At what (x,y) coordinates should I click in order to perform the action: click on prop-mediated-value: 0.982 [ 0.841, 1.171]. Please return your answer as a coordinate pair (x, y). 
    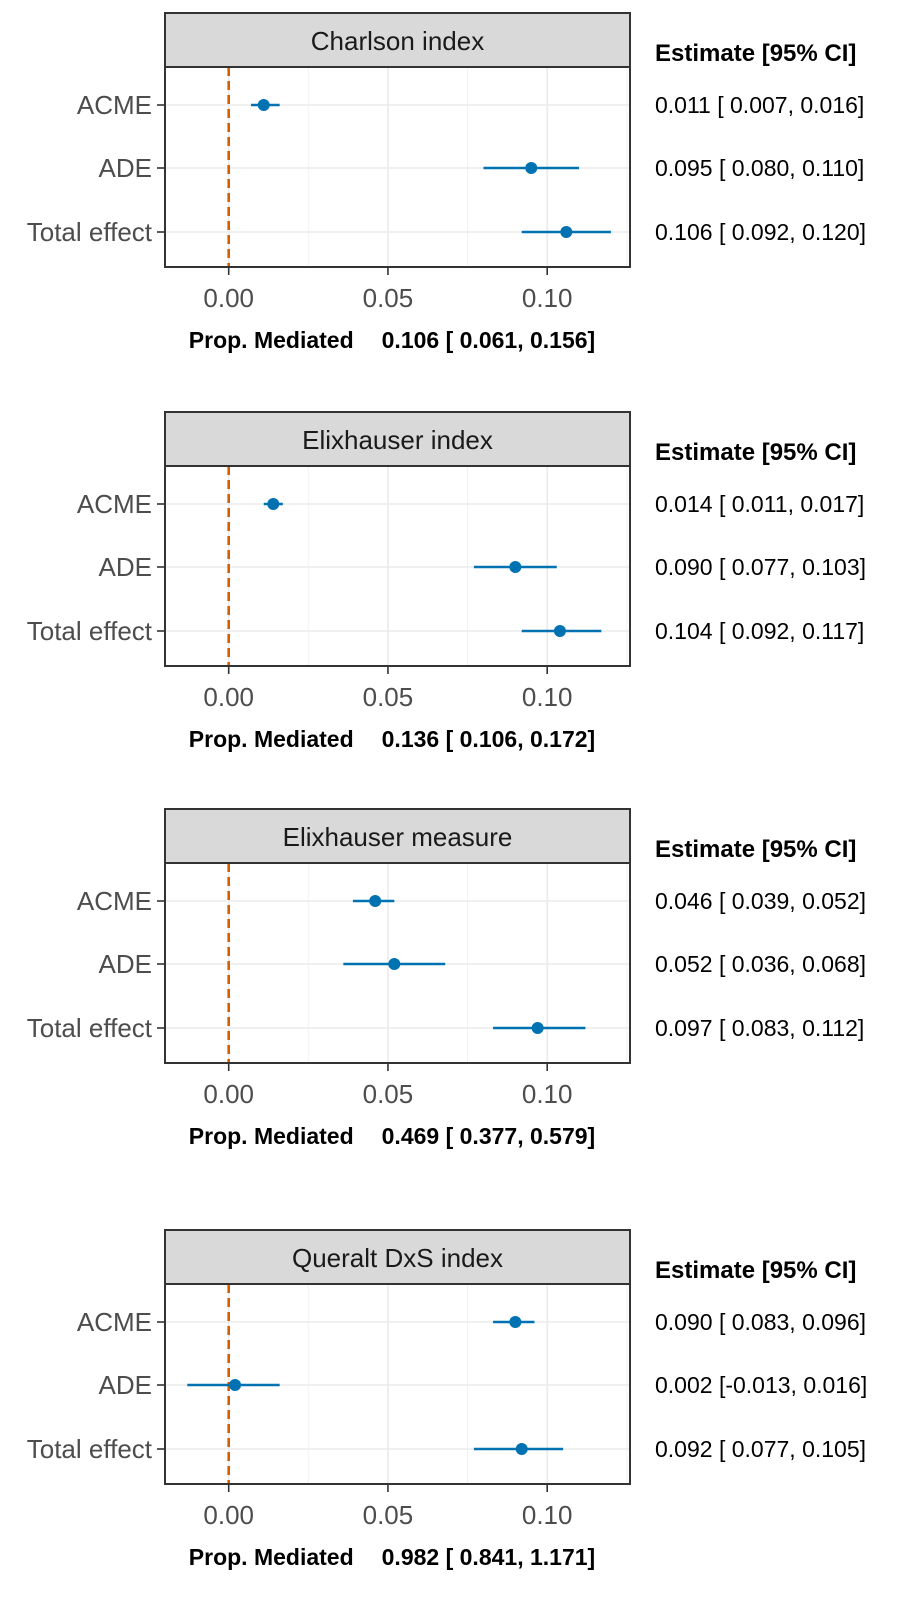
    Looking at the image, I should click on (489, 1557).